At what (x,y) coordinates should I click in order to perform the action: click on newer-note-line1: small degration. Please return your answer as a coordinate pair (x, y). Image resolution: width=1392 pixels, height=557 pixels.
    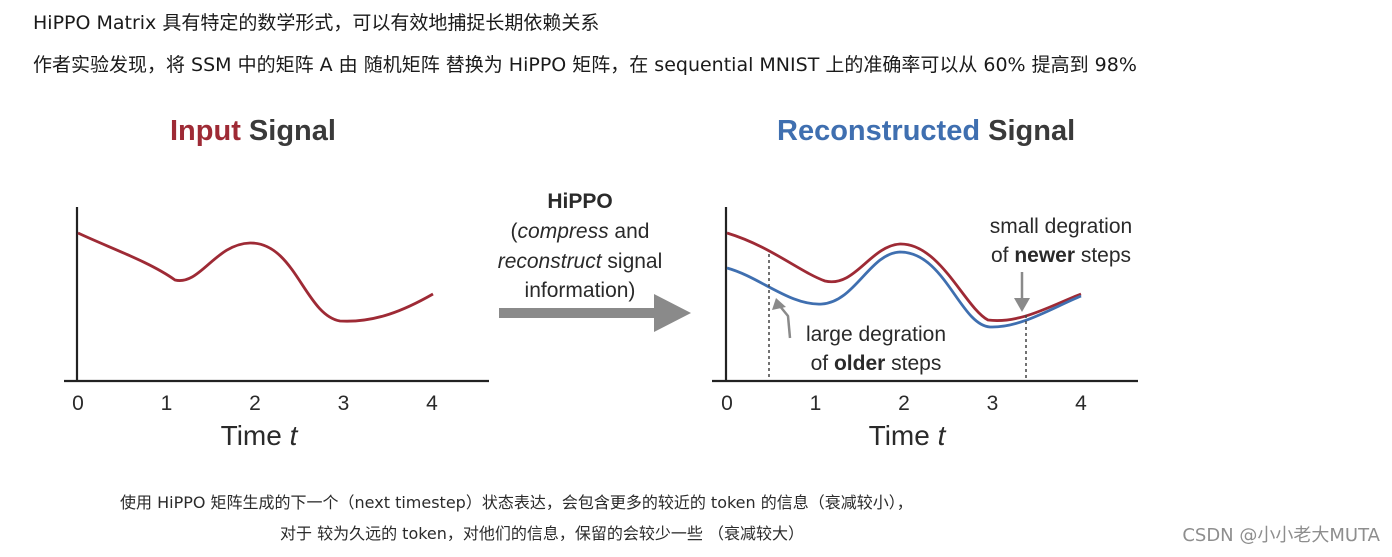
    Looking at the image, I should click on (1061, 226).